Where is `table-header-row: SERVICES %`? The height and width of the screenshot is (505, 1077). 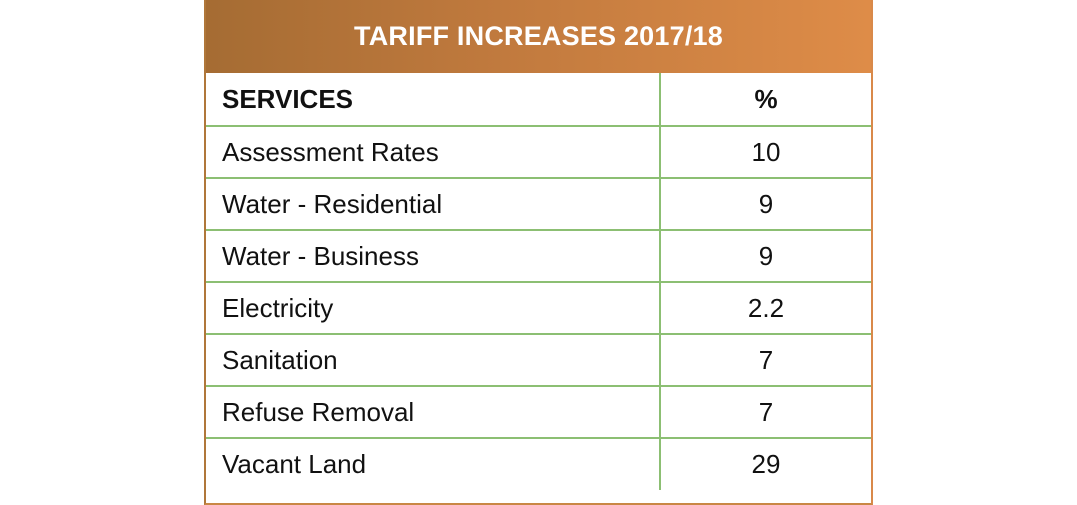
table-header-row: SERVICES % is located at coordinates (538, 99).